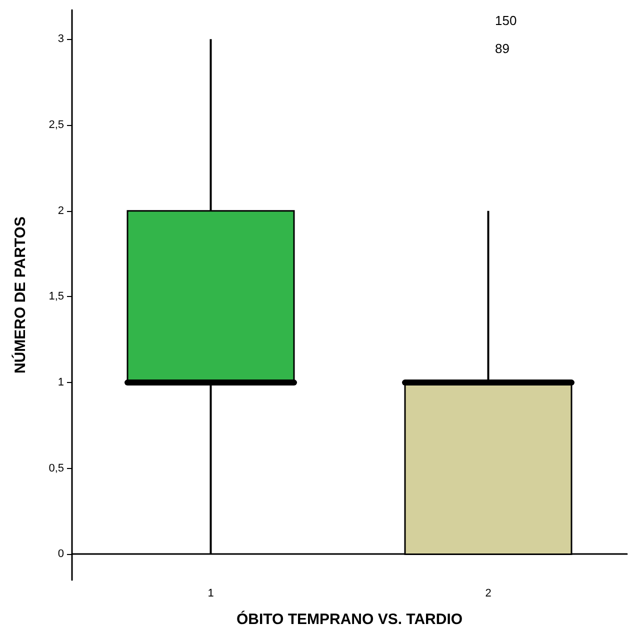 The image size is (637, 641). Describe the element at coordinates (506, 20) in the screenshot. I see `annotation: 150` at that location.